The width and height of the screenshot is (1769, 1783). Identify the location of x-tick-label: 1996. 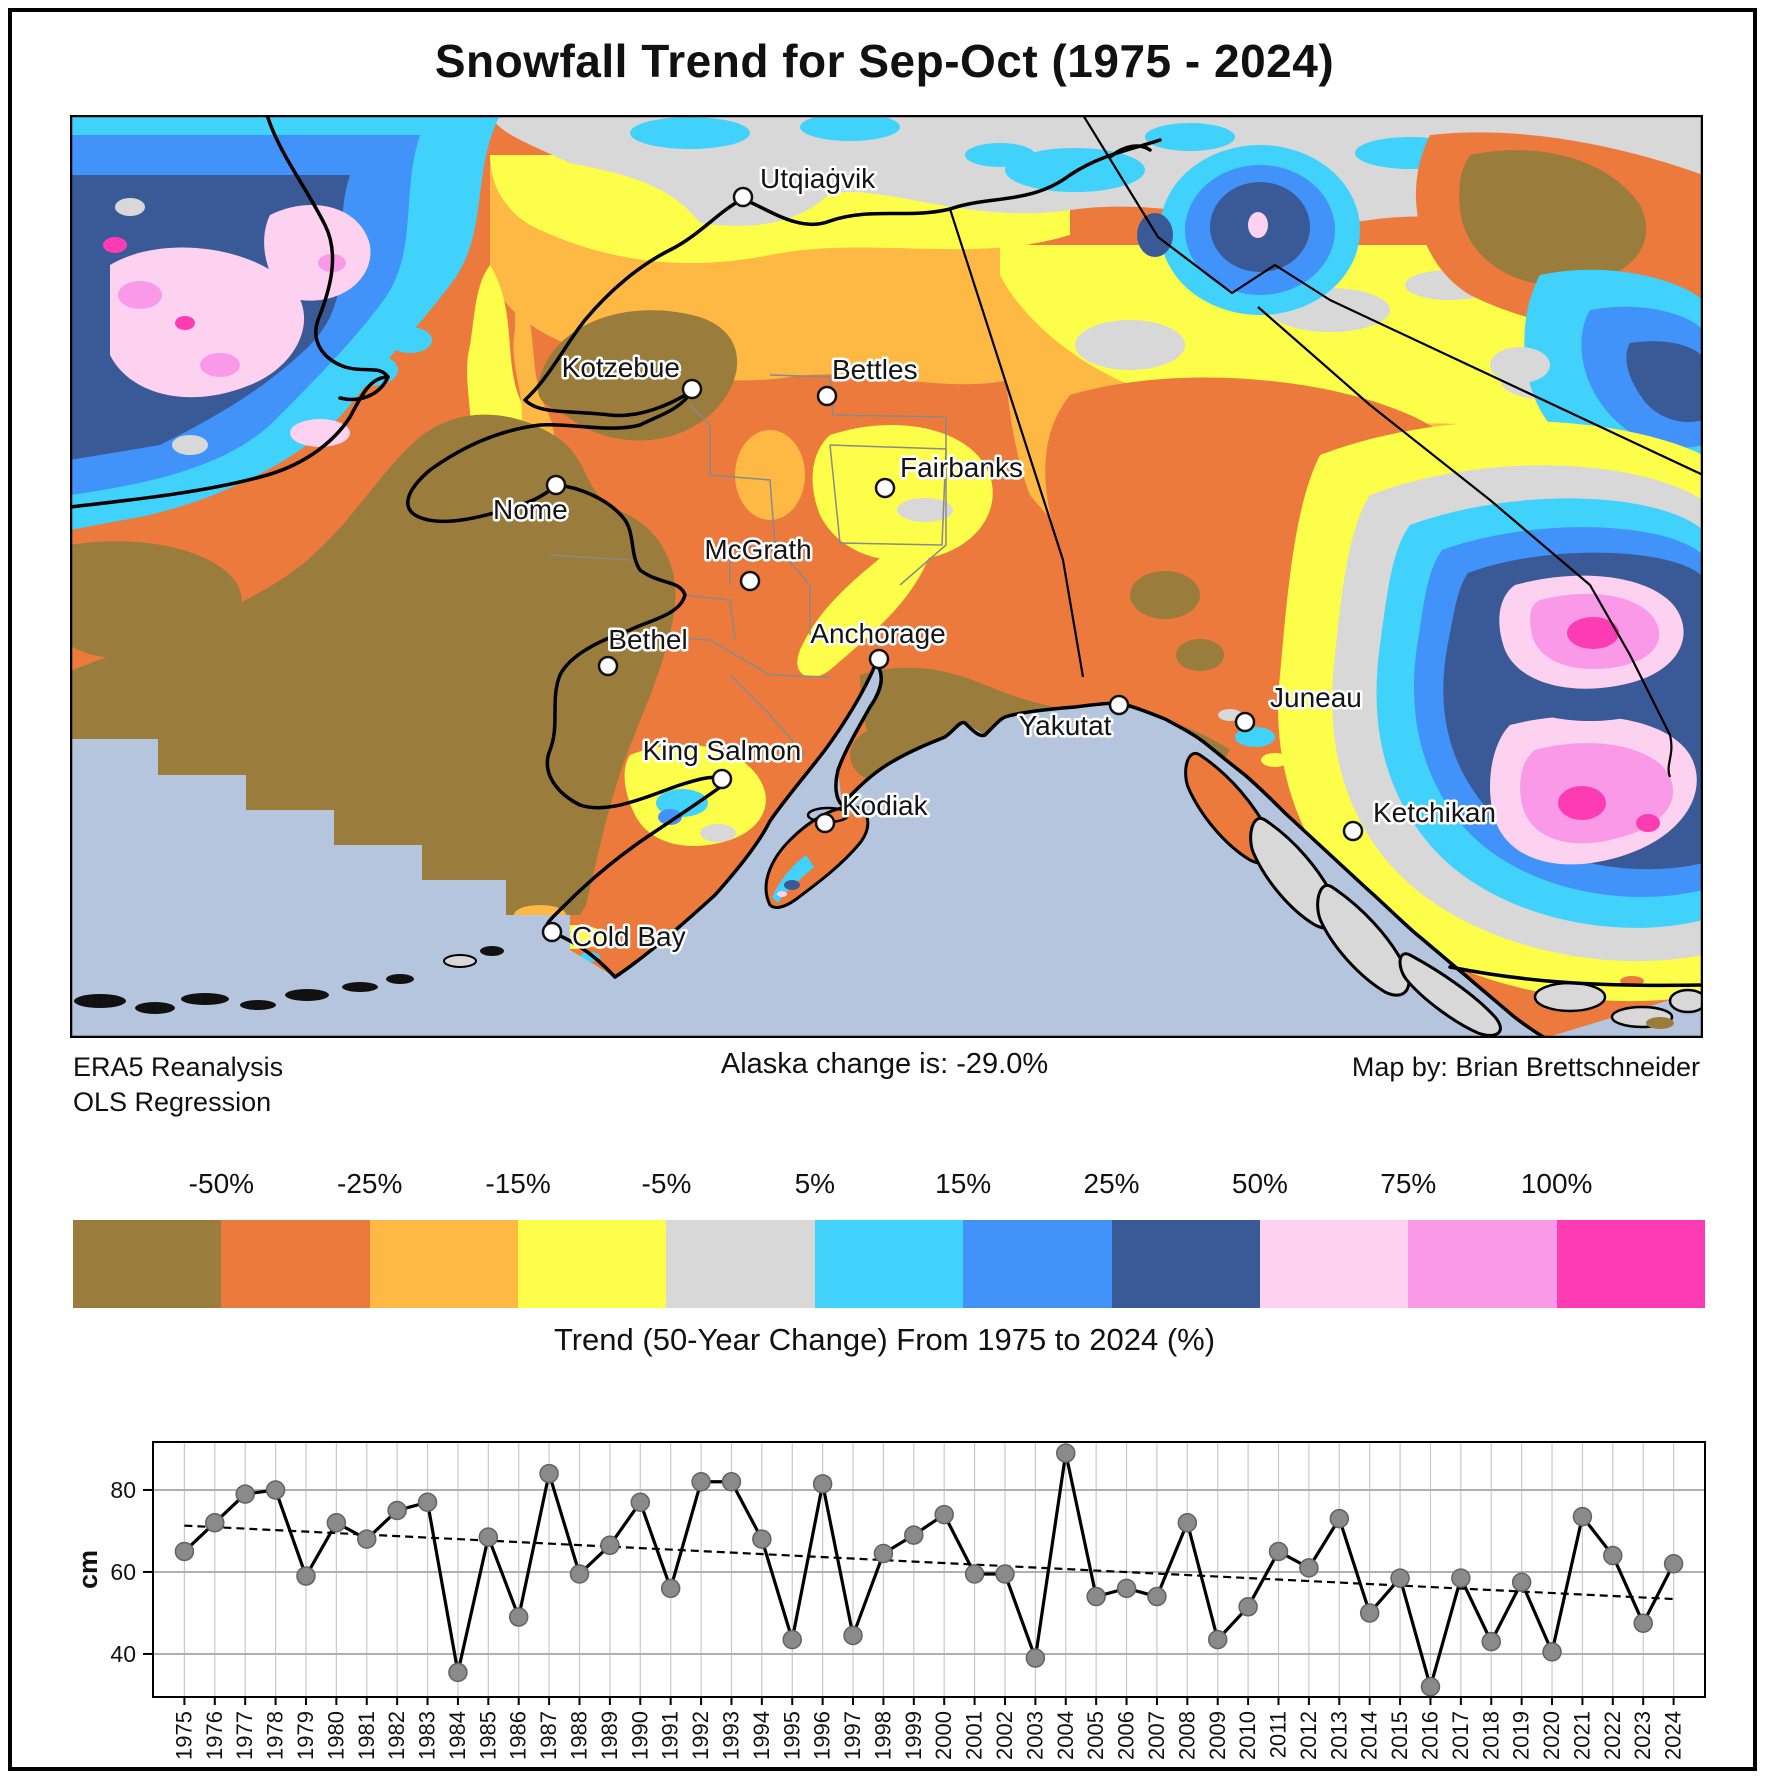
(822, 1735).